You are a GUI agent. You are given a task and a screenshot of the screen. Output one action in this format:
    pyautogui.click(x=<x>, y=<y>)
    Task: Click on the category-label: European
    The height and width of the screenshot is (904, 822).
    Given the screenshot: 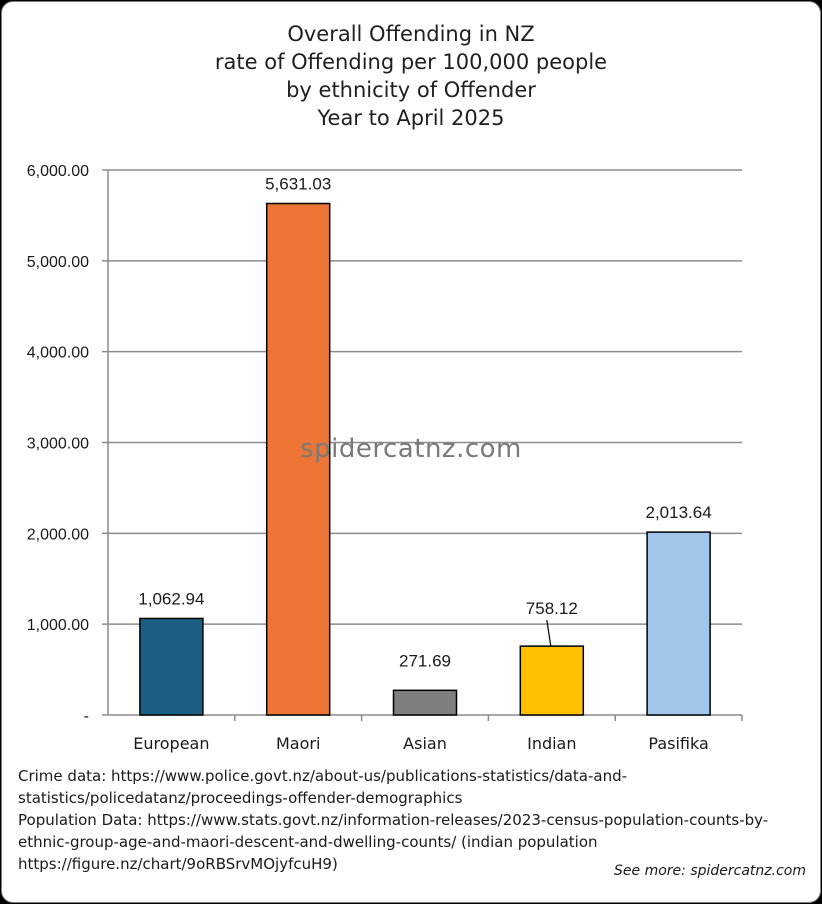 What is the action you would take?
    pyautogui.click(x=171, y=743)
    